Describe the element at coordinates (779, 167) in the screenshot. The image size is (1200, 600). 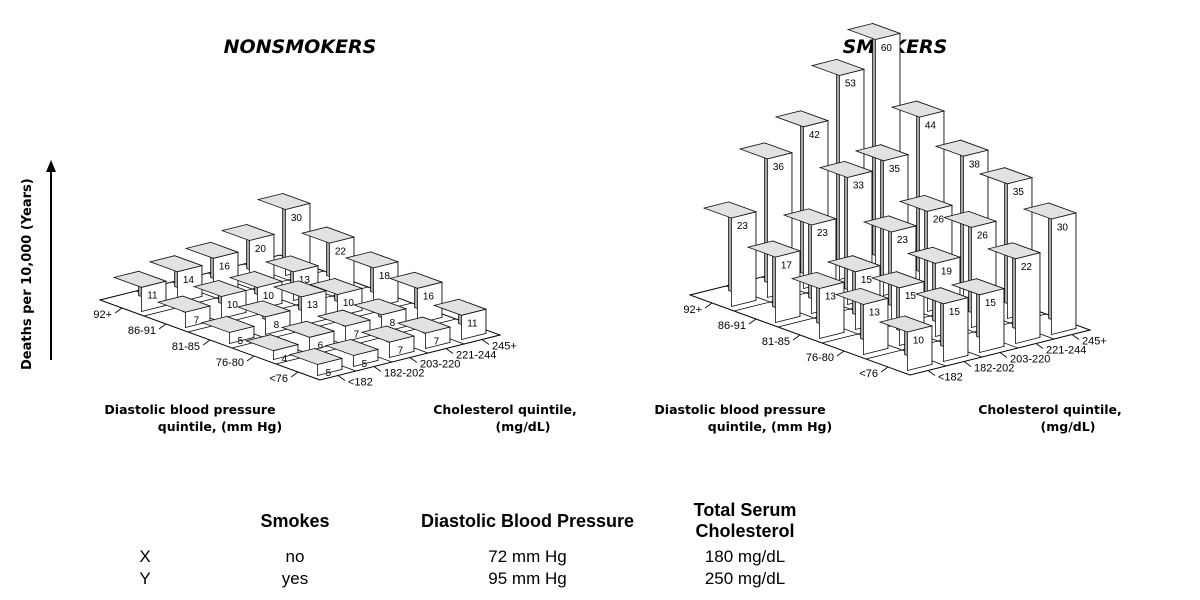
I see `bar-value-label: 36` at that location.